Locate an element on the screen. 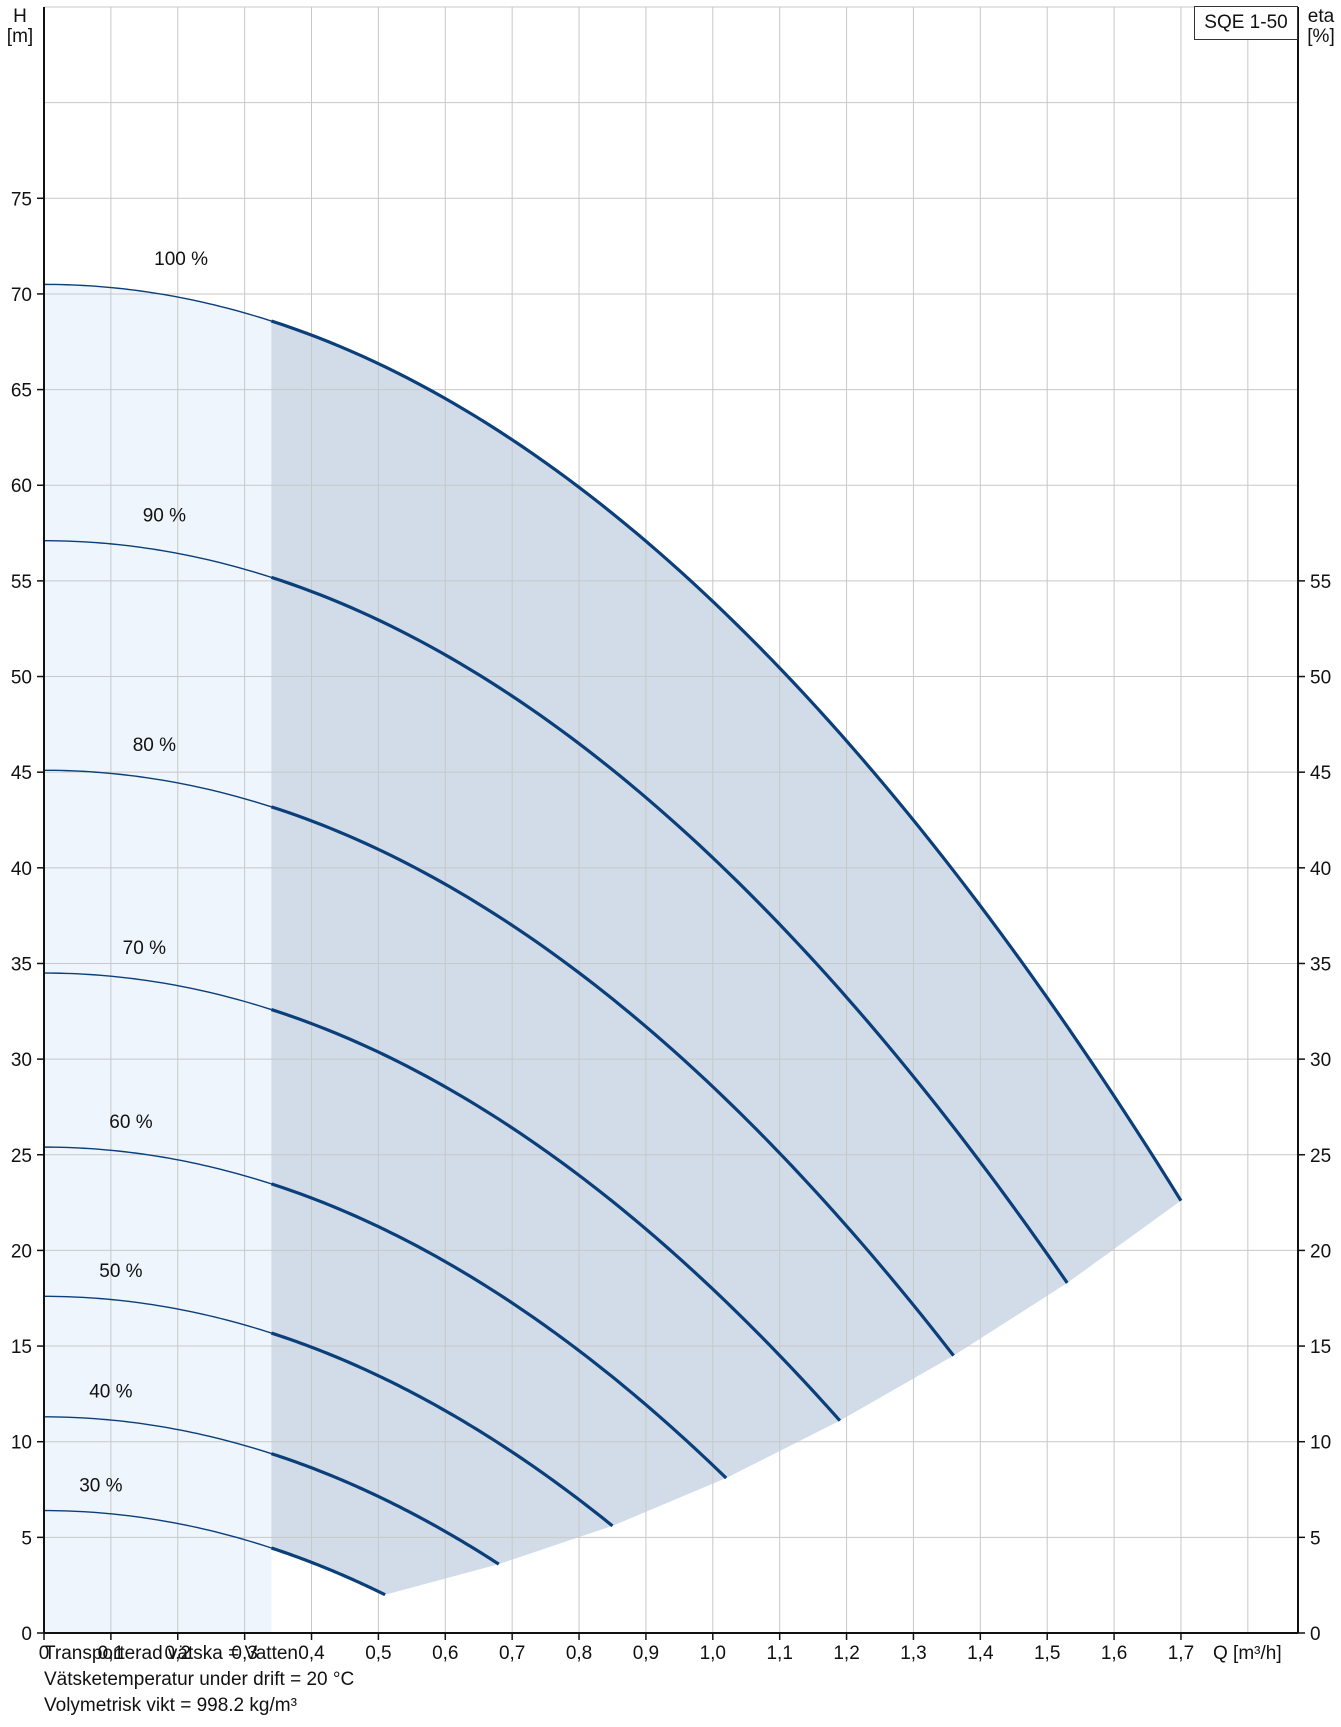 Image resolution: width=1341 pixels, height=1727 pixels. y-tick-label-left: 40 is located at coordinates (21, 869).